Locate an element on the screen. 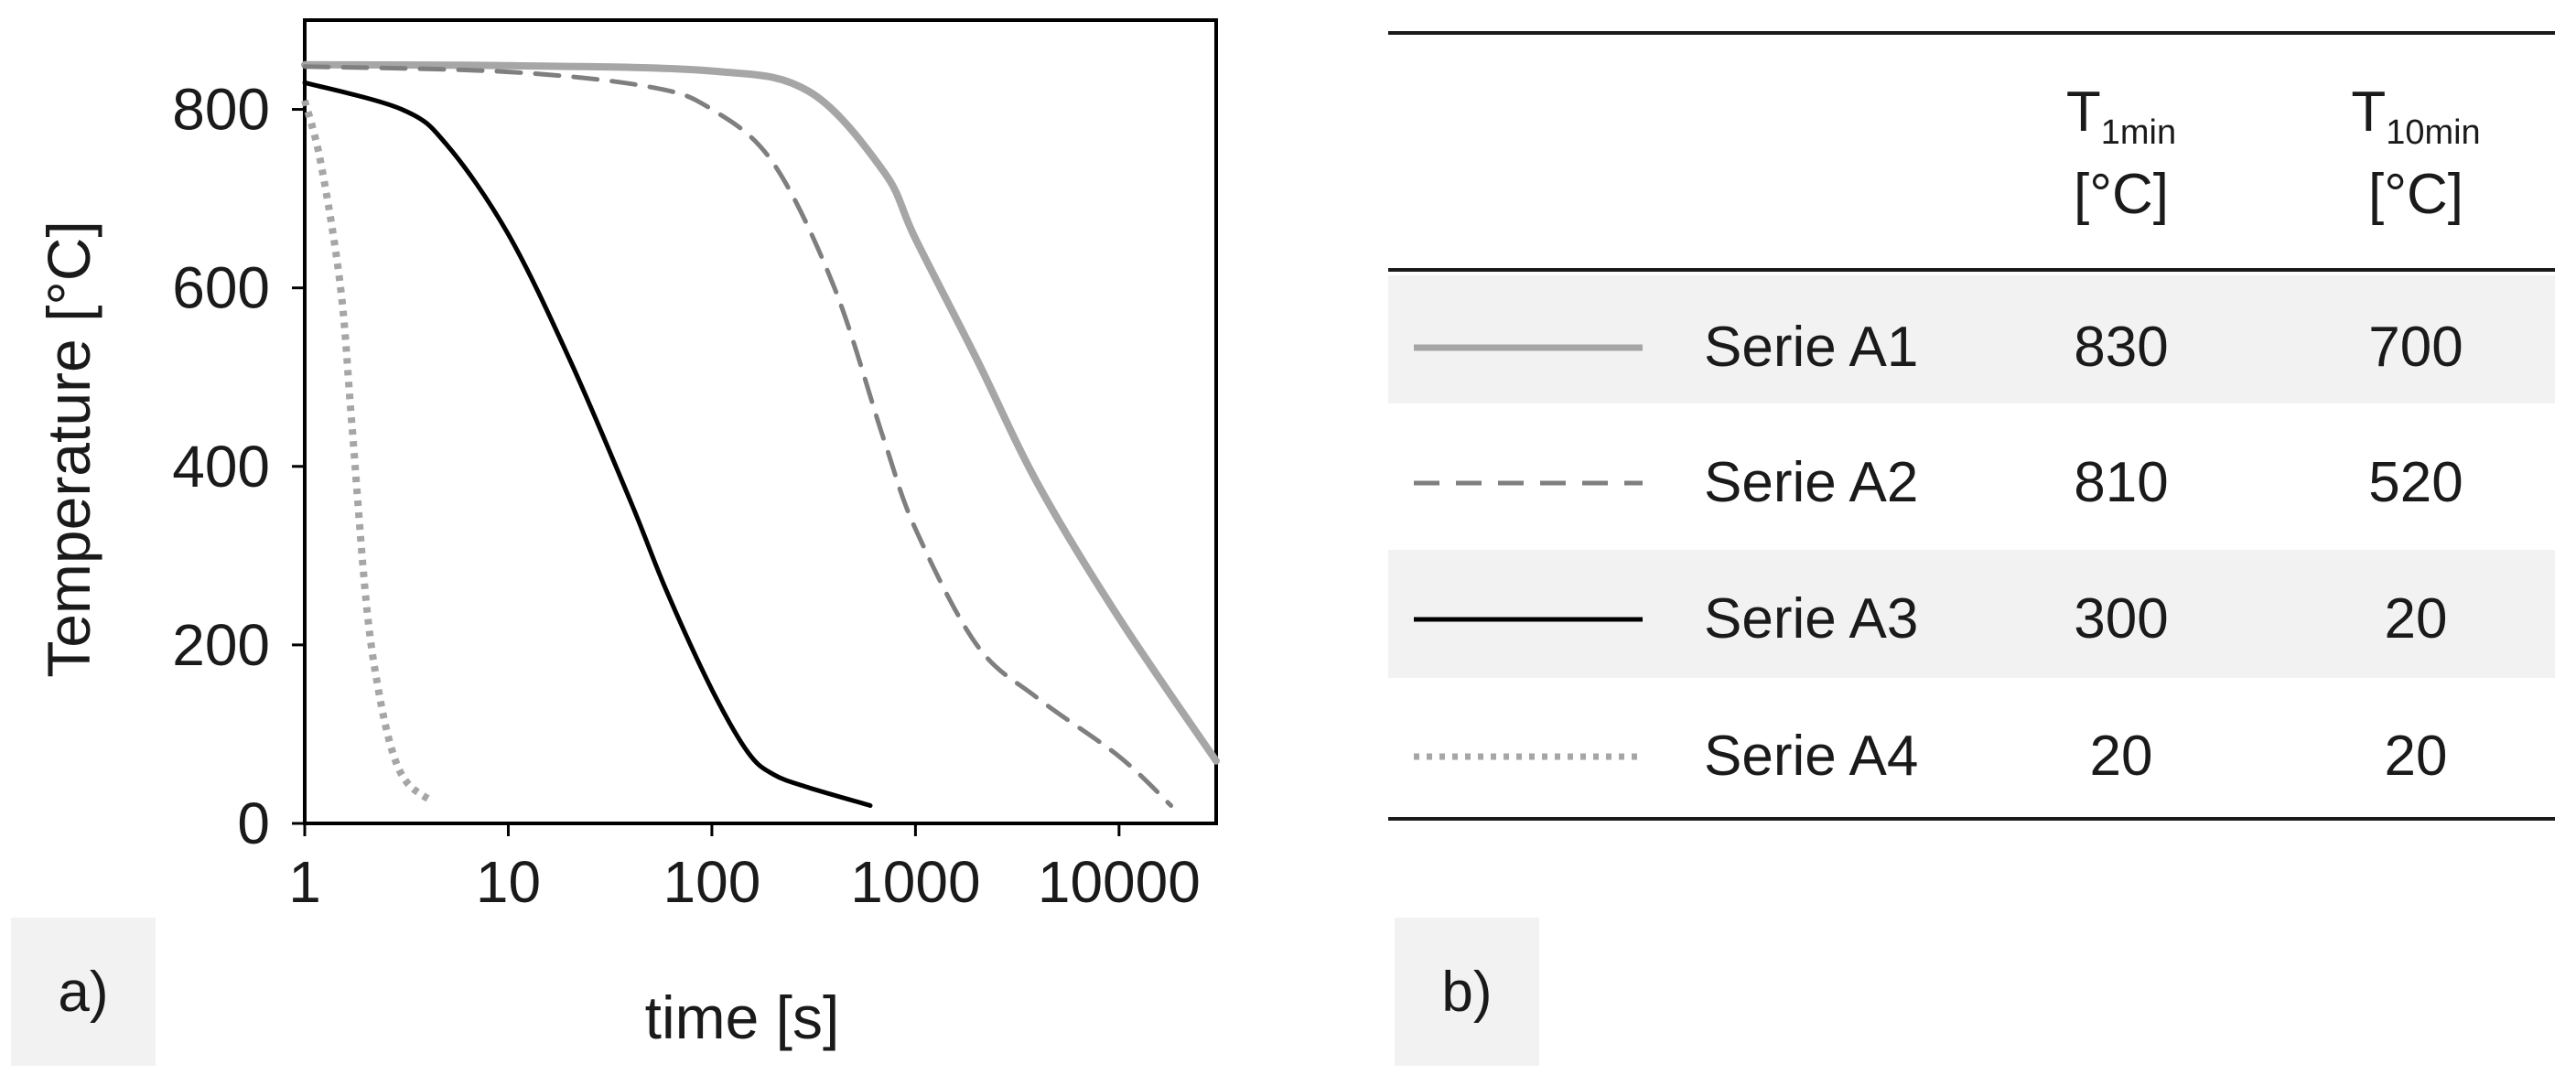 The image size is (2576, 1075). table-row-2-t1min: 810 is located at coordinates (2121, 482).